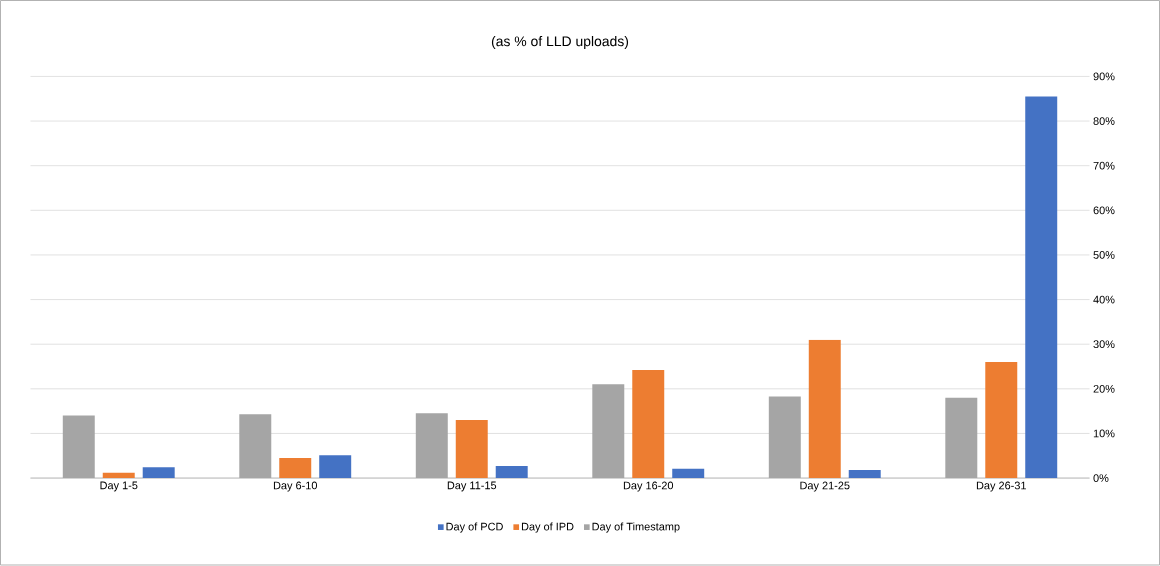 This screenshot has width=1160, height=566. I want to click on y-tick-label: 90%, so click(1104, 76).